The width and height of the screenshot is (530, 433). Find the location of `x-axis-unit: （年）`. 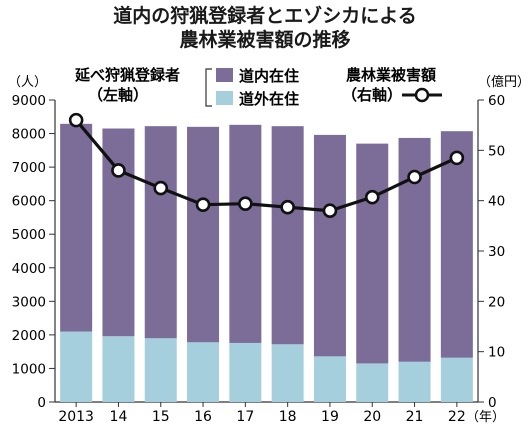

x-axis-unit: （年） is located at coordinates (485, 417).